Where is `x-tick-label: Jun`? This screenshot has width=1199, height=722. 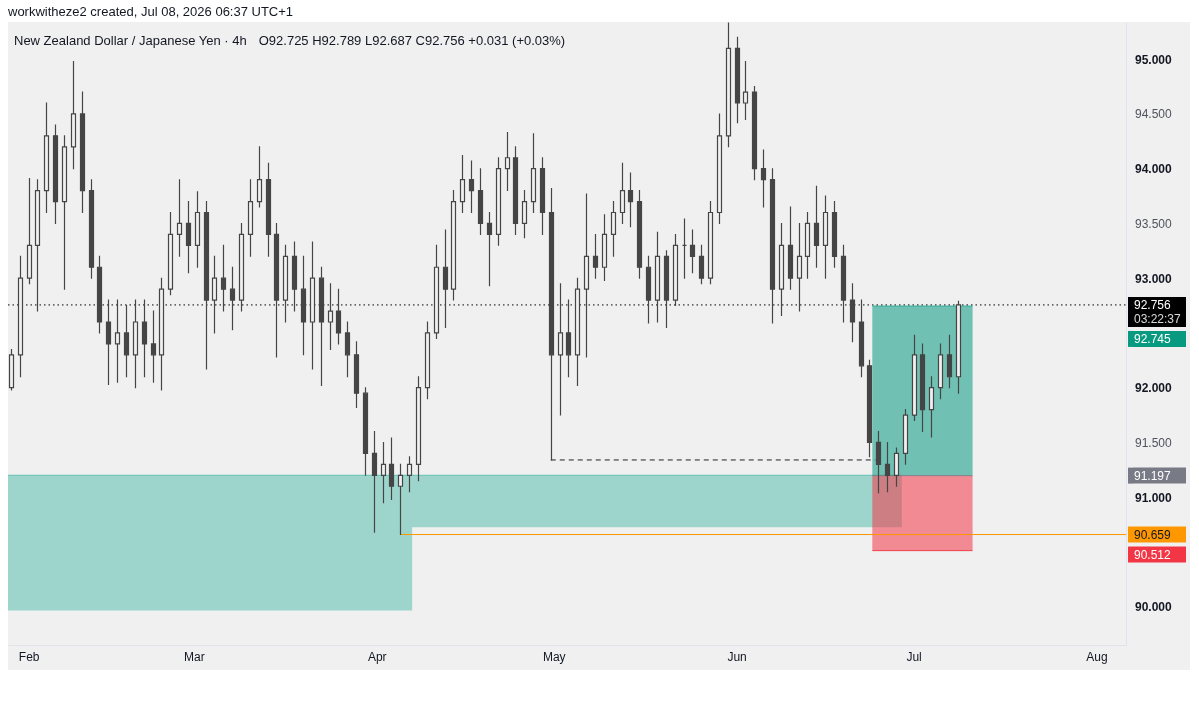
x-tick-label: Jun is located at coordinates (737, 656).